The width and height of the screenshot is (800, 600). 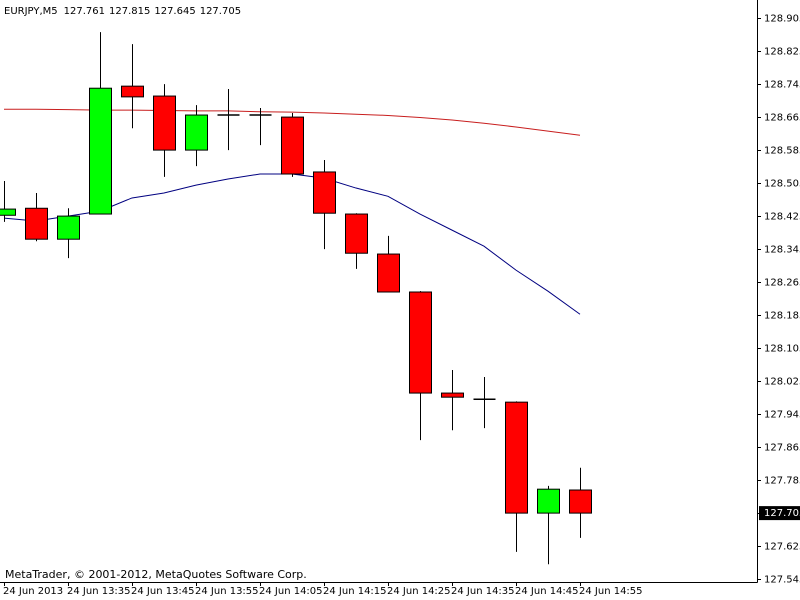 I want to click on y-tick-label: 128.185, so click(x=782, y=316).